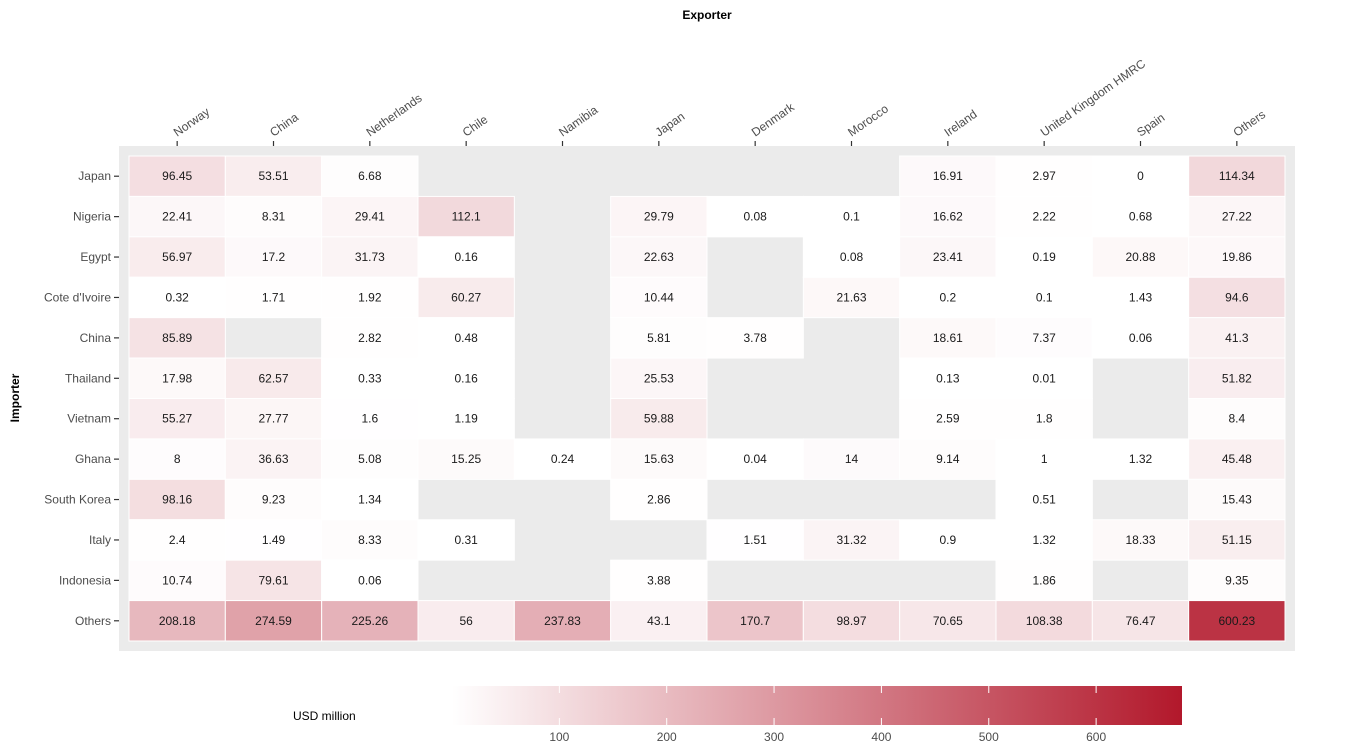 The width and height of the screenshot is (1356, 747). What do you see at coordinates (466, 297) in the screenshot?
I see `cell-value-label: 60.27` at bounding box center [466, 297].